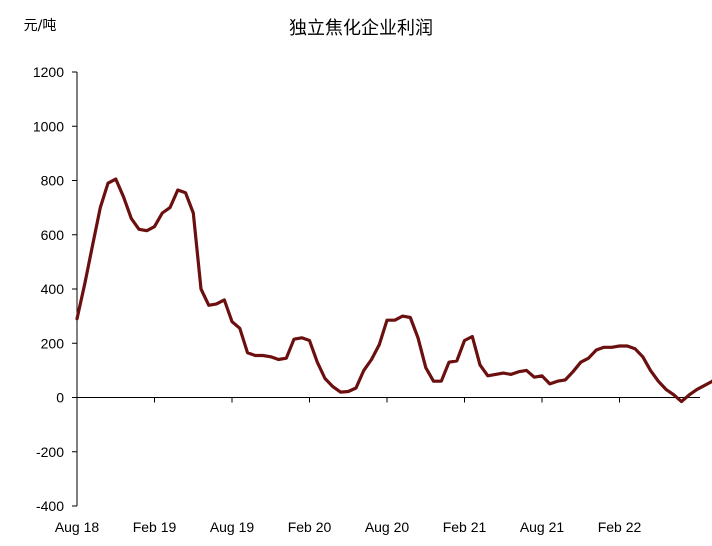 This screenshot has height=546, width=712. Describe the element at coordinates (40, 26) in the screenshot. I see `y-axis-unit: 元/吨` at that location.